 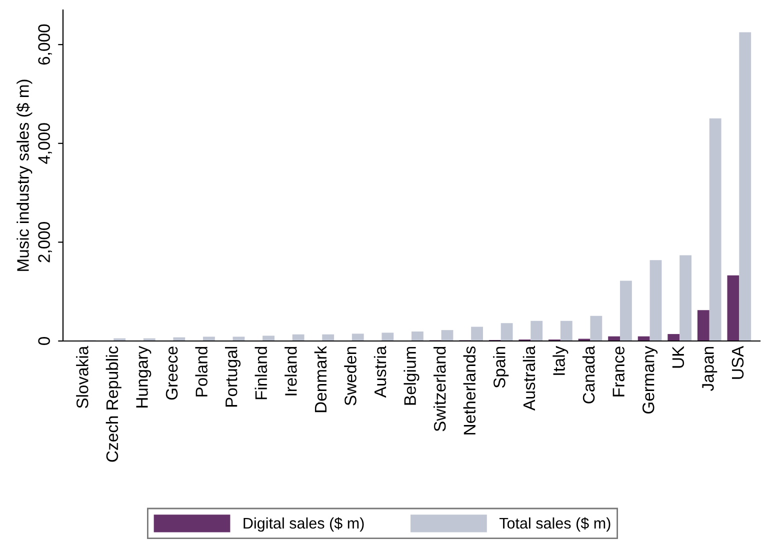 What do you see at coordinates (144, 377) in the screenshot?
I see `x-tick-label: Hungary` at bounding box center [144, 377].